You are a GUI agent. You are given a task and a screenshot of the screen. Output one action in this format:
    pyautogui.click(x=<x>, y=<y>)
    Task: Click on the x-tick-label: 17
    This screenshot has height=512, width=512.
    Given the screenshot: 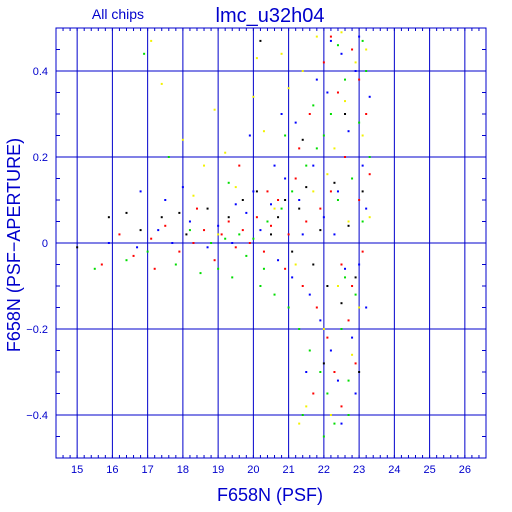 What is the action you would take?
    pyautogui.click(x=148, y=470)
    